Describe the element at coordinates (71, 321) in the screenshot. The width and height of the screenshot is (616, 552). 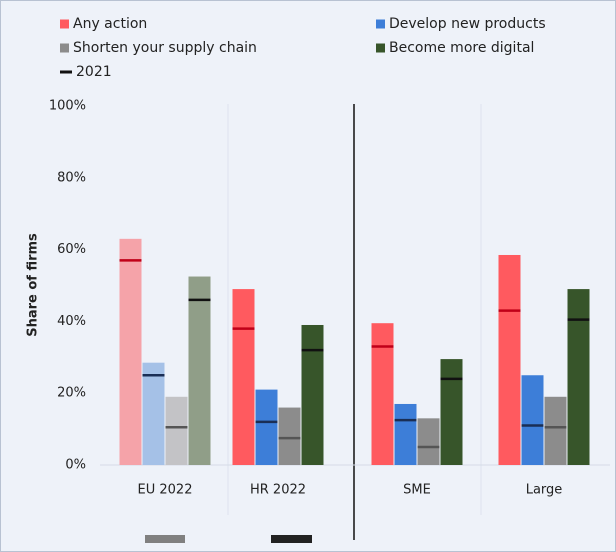
I see `y-tick-label: 40%` at that location.